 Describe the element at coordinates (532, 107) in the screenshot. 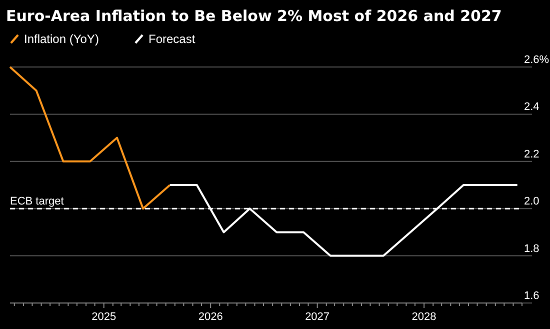

I see `y-tick-label: 2.4` at that location.